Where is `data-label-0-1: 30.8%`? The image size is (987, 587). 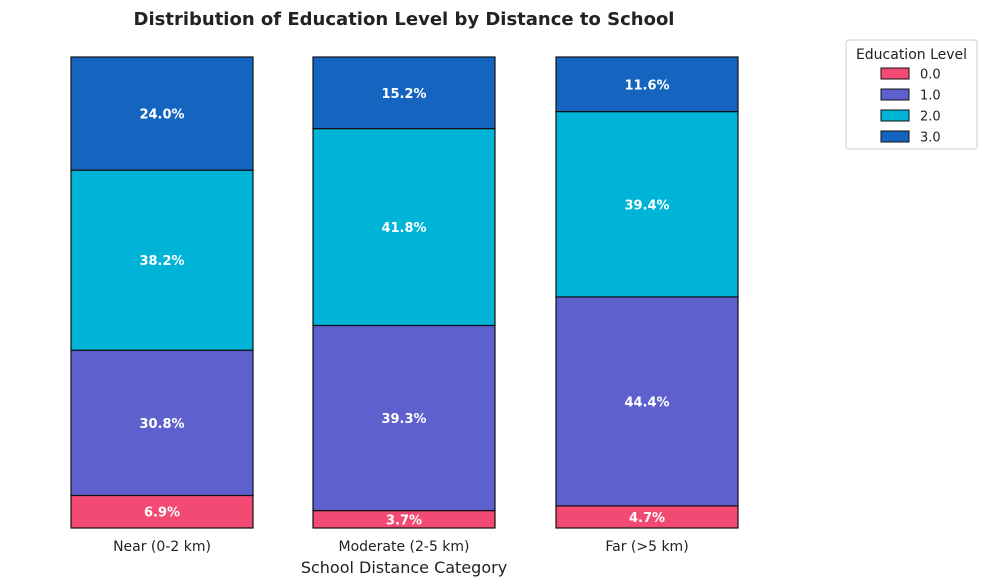 data-label-0-1: 30.8% is located at coordinates (161, 424).